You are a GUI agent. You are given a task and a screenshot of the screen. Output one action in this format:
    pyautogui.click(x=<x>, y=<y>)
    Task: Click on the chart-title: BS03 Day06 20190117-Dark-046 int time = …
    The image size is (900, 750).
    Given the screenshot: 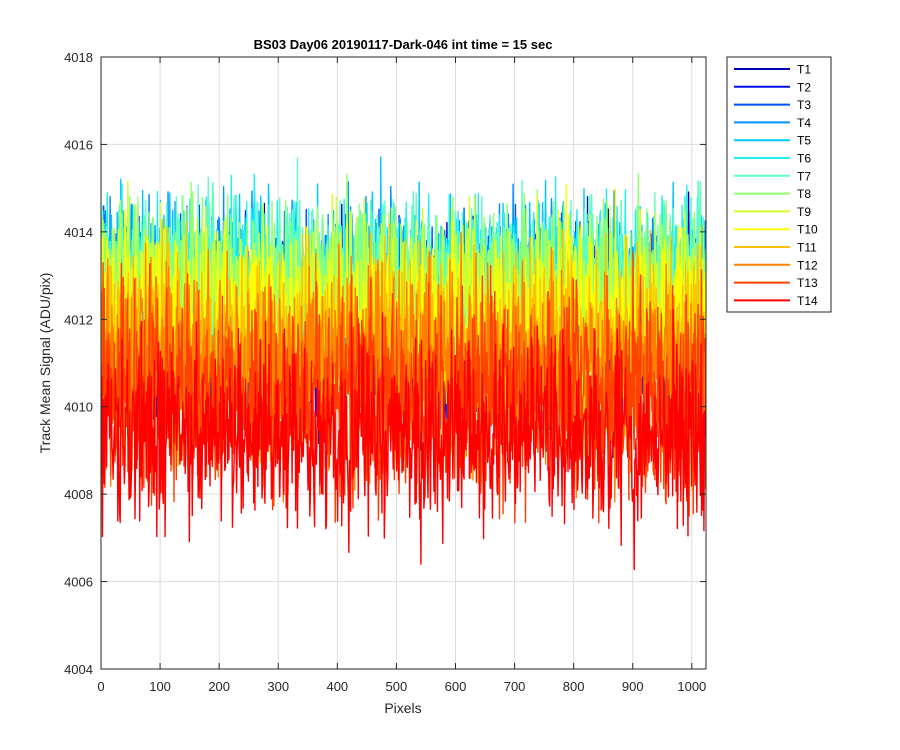 What is the action you would take?
    pyautogui.click(x=403, y=44)
    